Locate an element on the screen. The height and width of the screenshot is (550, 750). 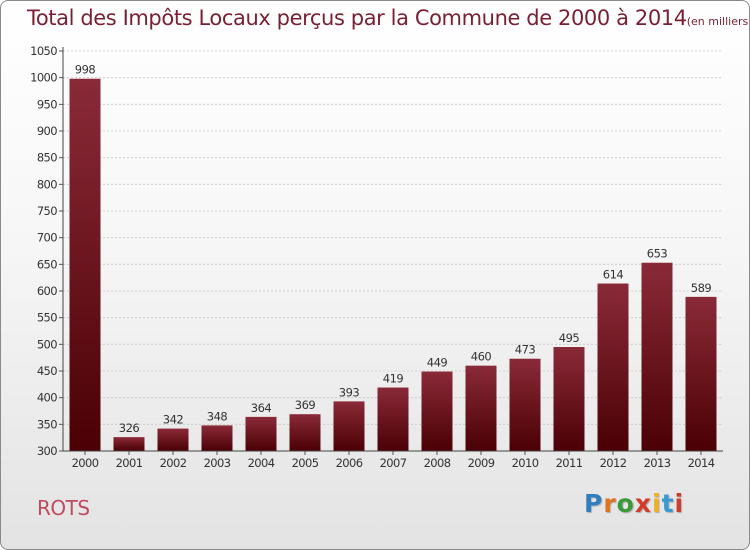
data-label: 449 is located at coordinates (437, 363).